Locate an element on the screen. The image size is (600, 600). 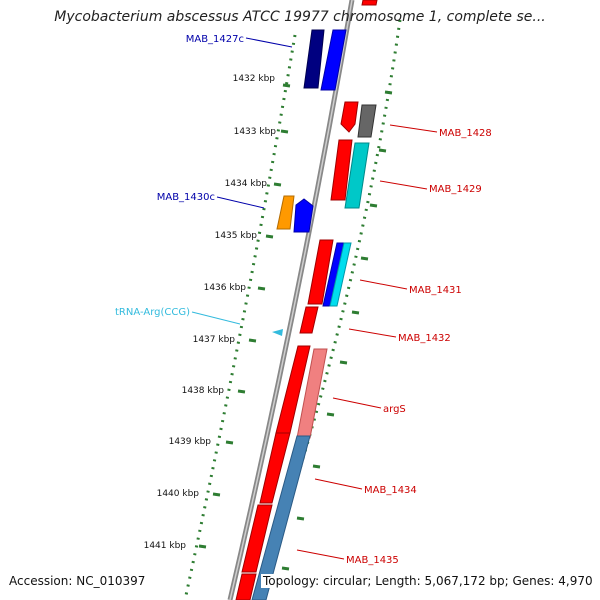
accession-text: Accession: NC_010397 is located at coordinates (77, 581).